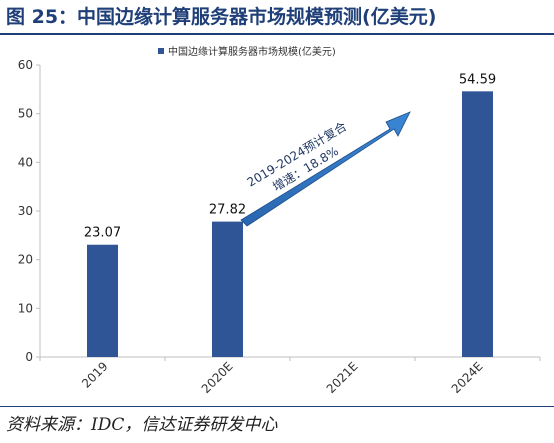 Image resolution: width=554 pixels, height=443 pixels. I want to click on y-tick-label: 20, so click(25, 260).